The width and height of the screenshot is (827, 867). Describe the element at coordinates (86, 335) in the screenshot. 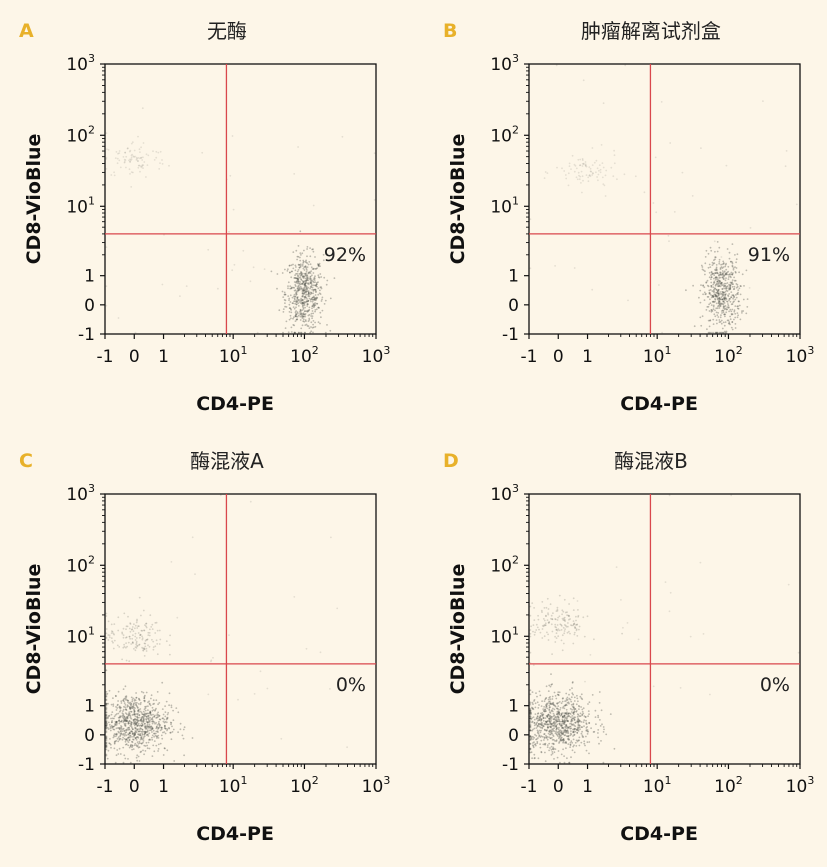

I see `y-tick-label: -1` at that location.